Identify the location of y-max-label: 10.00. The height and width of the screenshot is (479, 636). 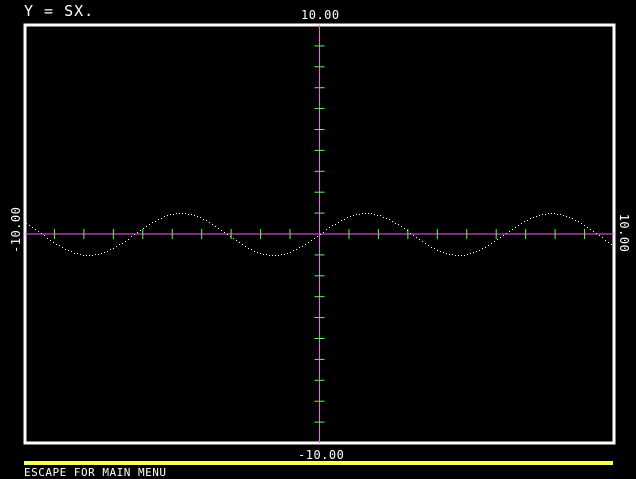
(320, 15).